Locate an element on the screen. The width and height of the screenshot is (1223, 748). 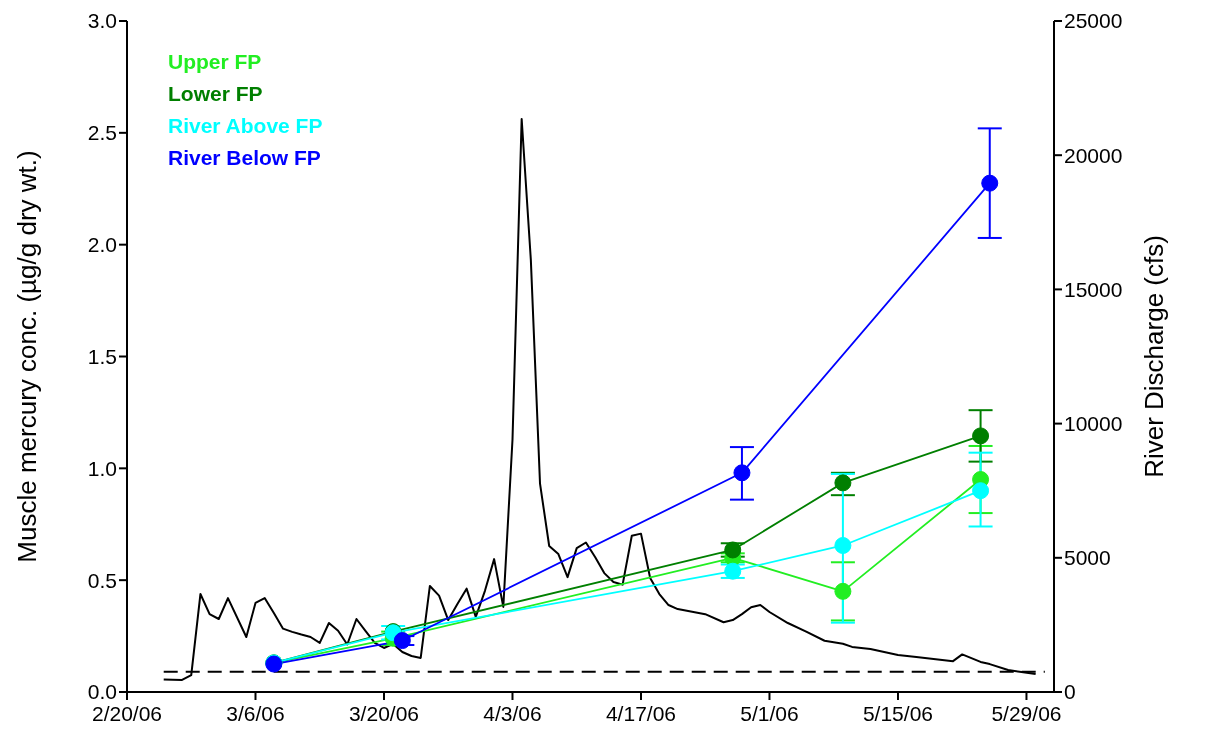
text: River Below FP is located at coordinates (245, 158).